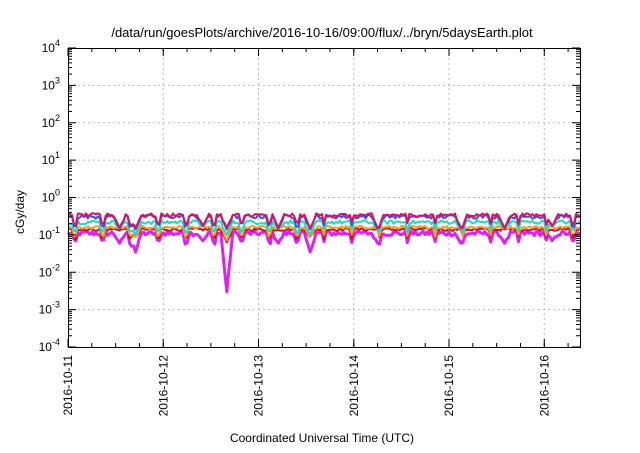  Describe the element at coordinates (51, 46) in the screenshot. I see `y-tick-label: 10⁴` at that location.